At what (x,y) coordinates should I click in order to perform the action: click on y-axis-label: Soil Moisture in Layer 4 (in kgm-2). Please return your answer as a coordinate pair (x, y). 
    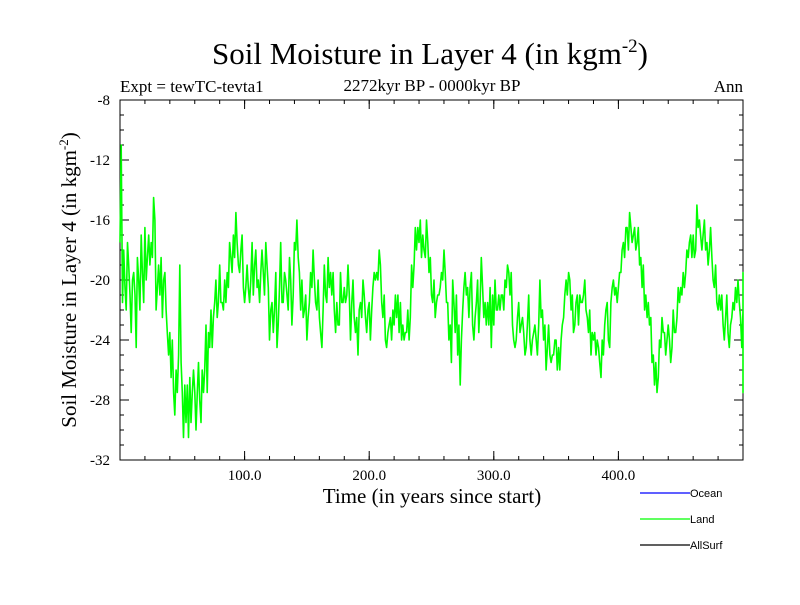
    Looking at the image, I should click on (68, 279).